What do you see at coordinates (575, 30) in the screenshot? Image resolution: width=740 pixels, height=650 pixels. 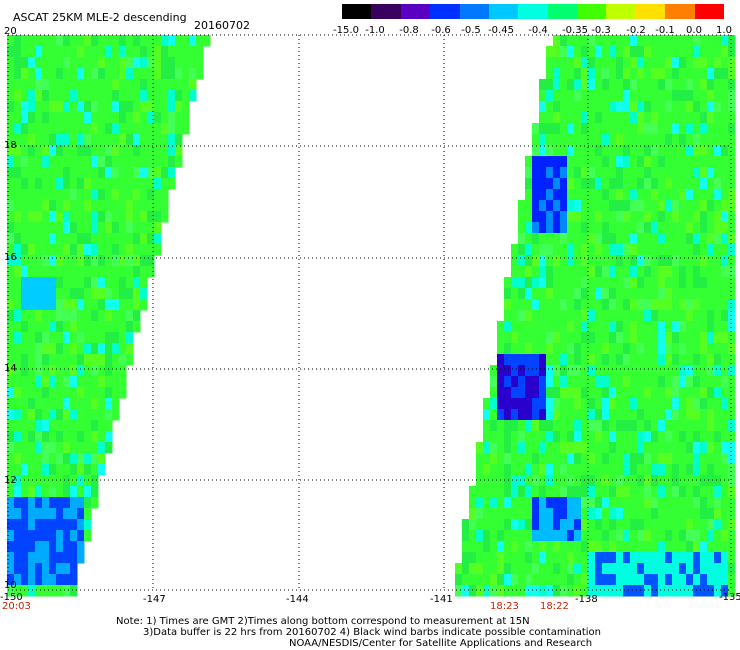 I see `colorbar-label: -0.35` at bounding box center [575, 30].